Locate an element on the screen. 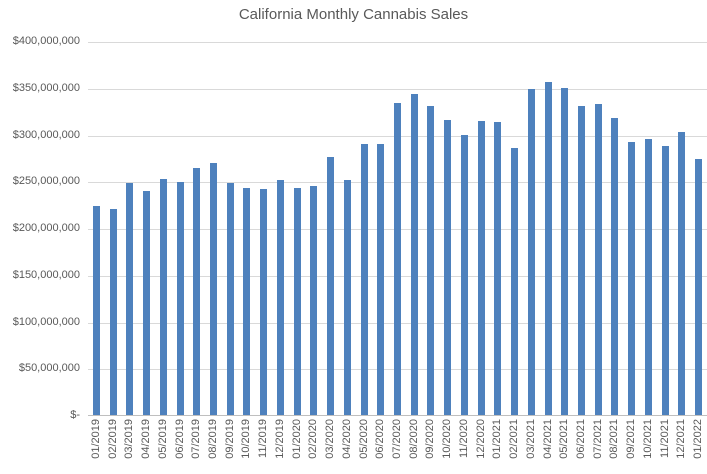 This screenshot has width=707, height=474. x-tick-label: 07/2021 is located at coordinates (597, 439).